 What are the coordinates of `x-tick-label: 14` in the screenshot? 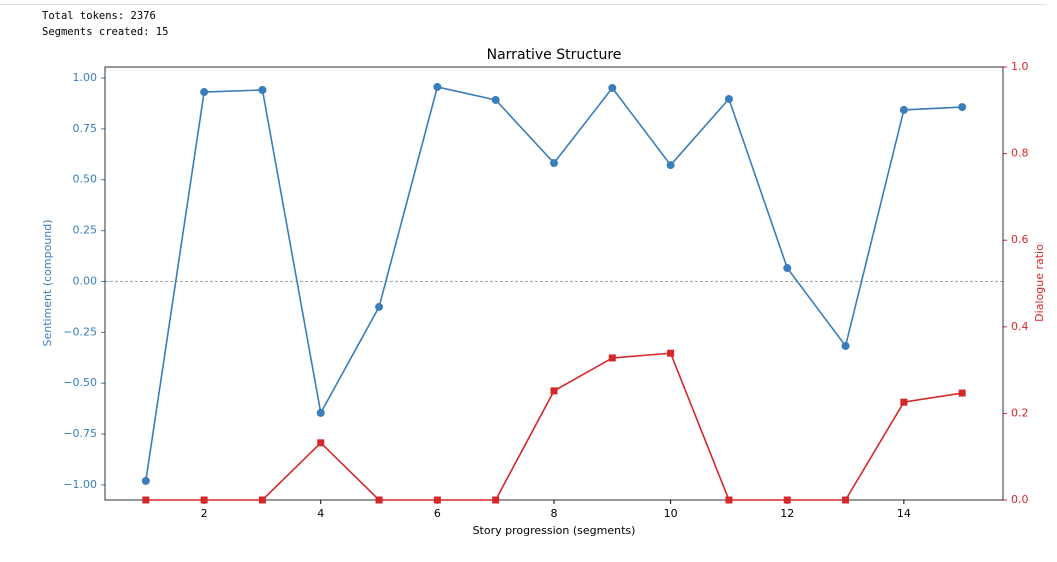 It's located at (904, 513).